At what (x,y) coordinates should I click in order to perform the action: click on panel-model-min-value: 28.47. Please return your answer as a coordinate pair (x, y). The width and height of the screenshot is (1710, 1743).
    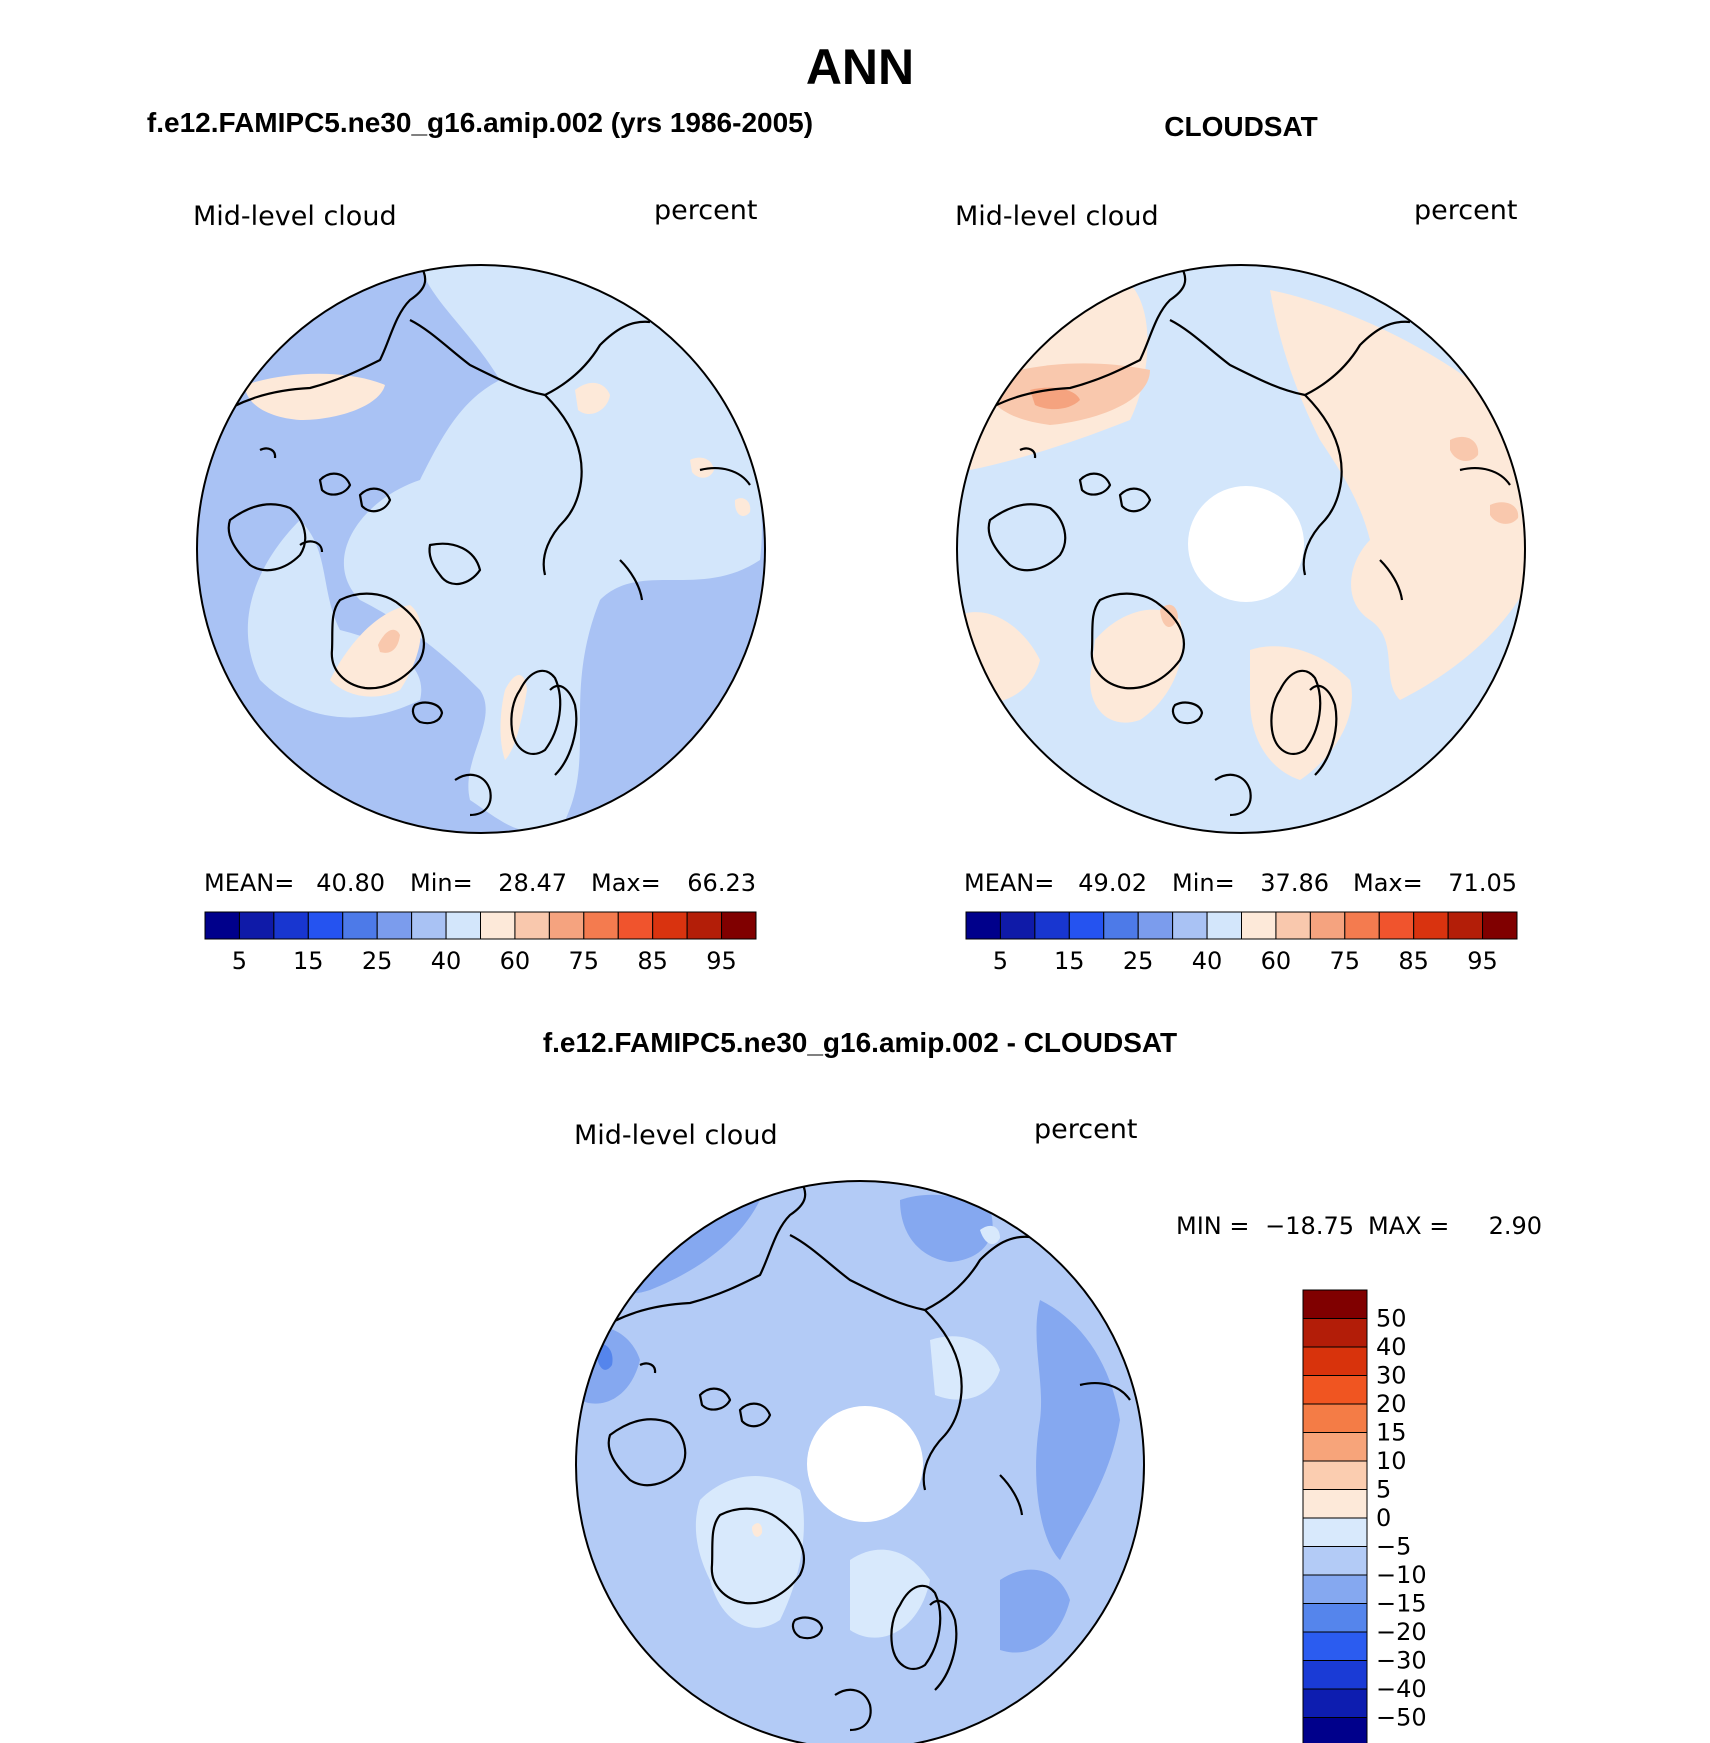
    Looking at the image, I should click on (532, 883).